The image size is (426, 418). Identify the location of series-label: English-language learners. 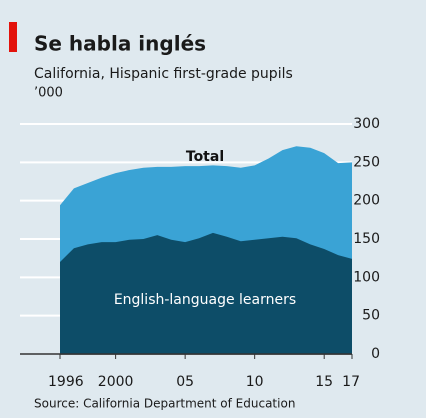
(205, 300).